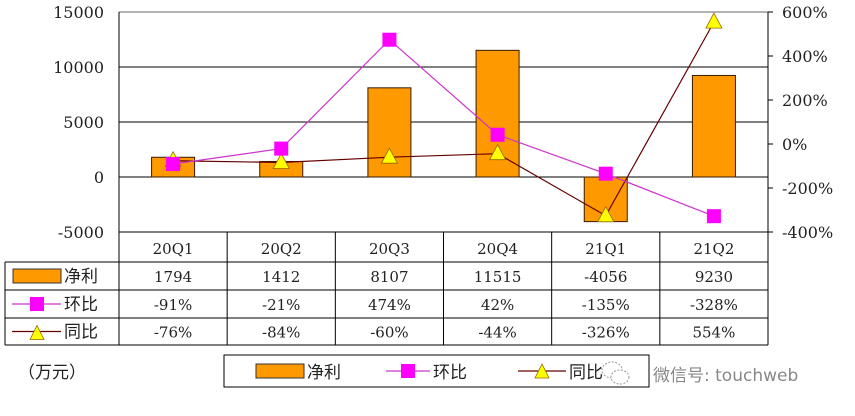 The height and width of the screenshot is (416, 855). What do you see at coordinates (81, 305) in the screenshot?
I see `row-label: 环比` at bounding box center [81, 305].